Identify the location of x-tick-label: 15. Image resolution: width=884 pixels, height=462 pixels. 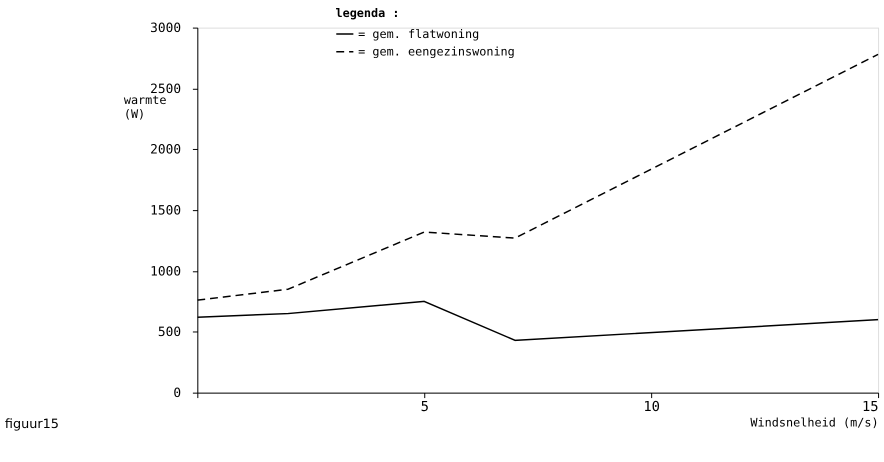
(870, 406).